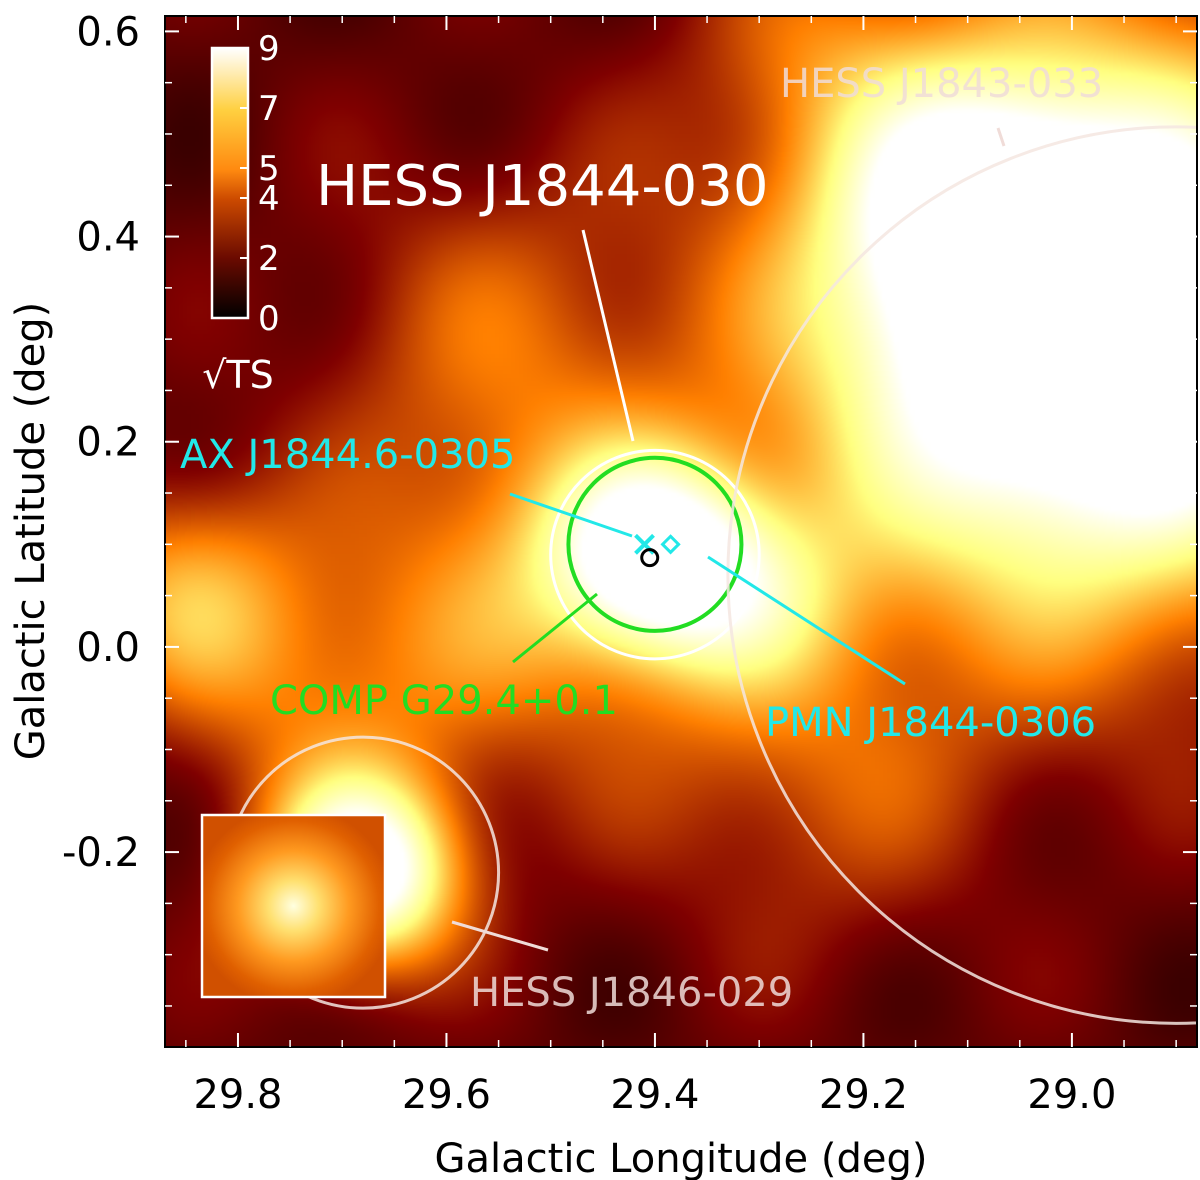 This screenshot has width=1200, height=1180. What do you see at coordinates (230, 183) in the screenshot?
I see `colorbar-scale` at bounding box center [230, 183].